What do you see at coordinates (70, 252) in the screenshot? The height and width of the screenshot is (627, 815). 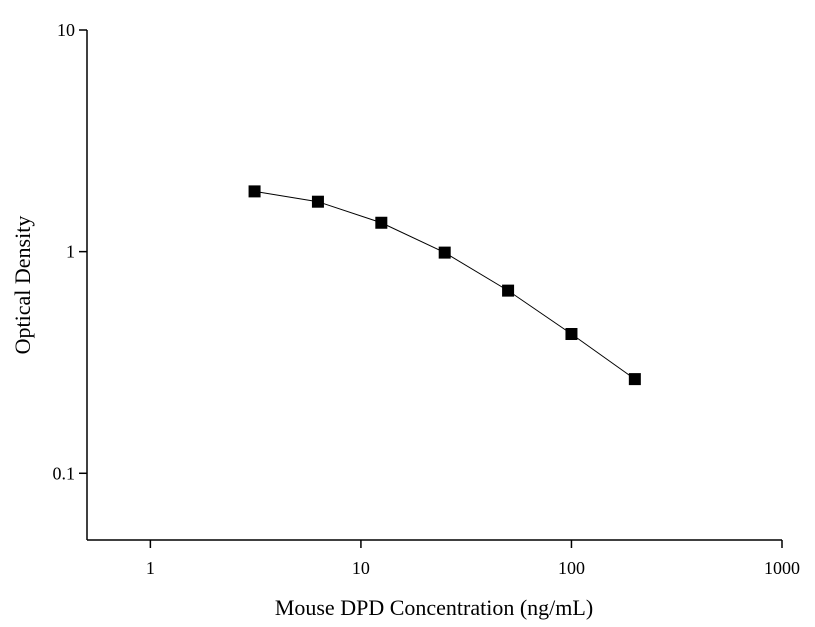 I see `y-tick-label: 1` at bounding box center [70, 252].